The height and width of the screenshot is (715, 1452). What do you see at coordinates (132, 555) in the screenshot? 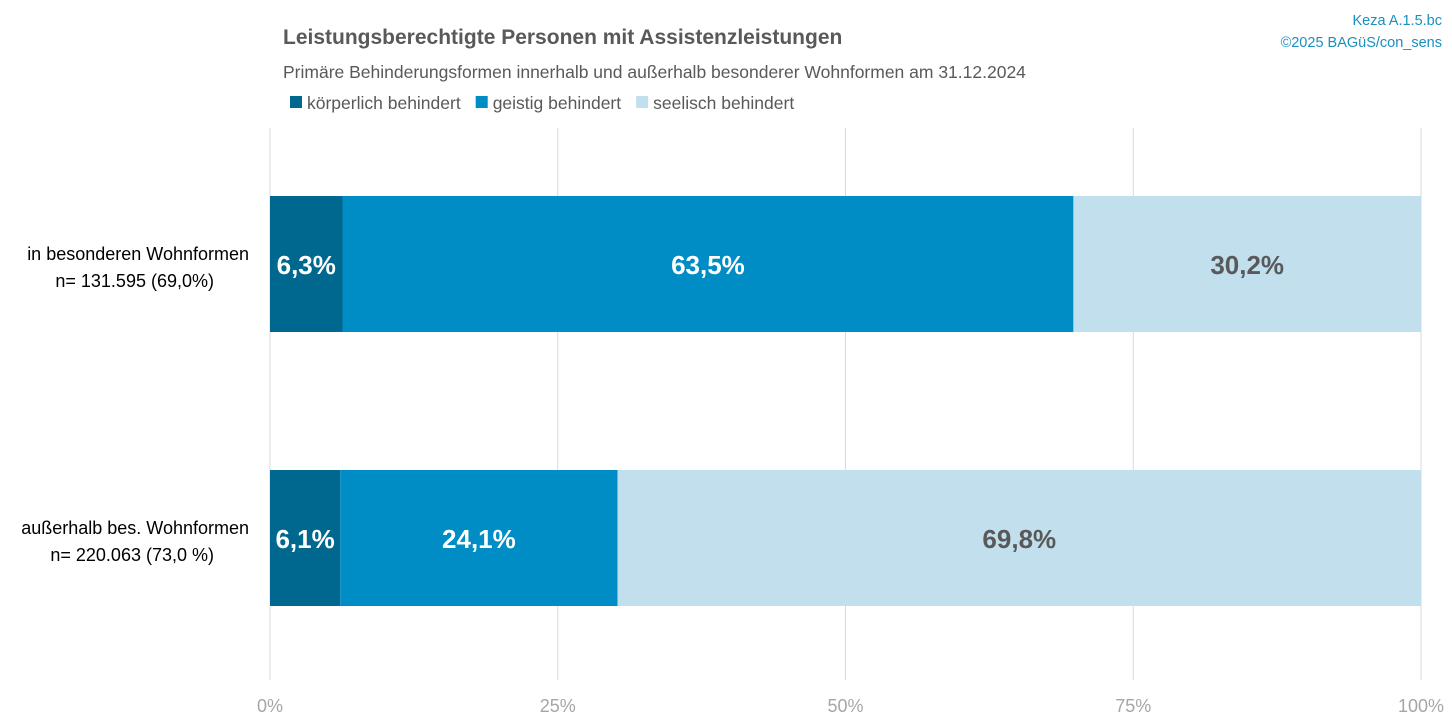
I see `category-sample-size: n= 220.063 (73,0 %)` at bounding box center [132, 555].